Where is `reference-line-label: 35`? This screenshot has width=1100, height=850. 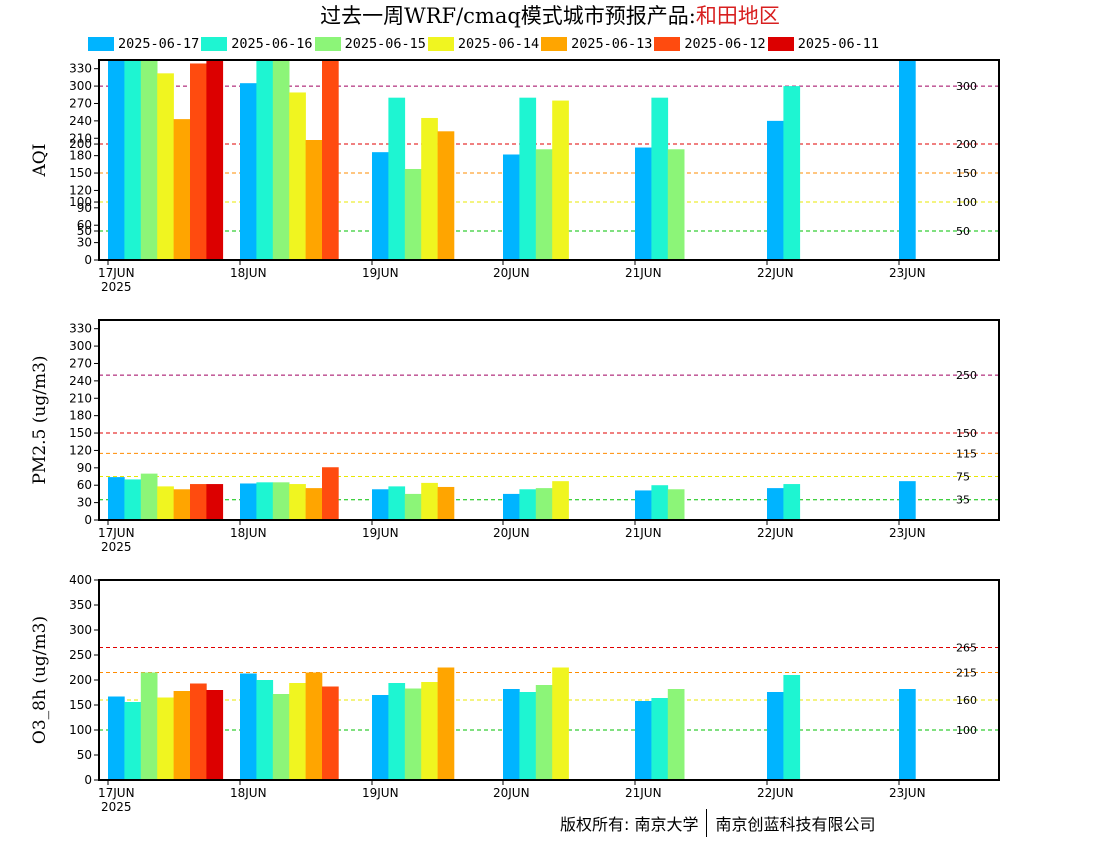 reference-line-label: 35 is located at coordinates (963, 500).